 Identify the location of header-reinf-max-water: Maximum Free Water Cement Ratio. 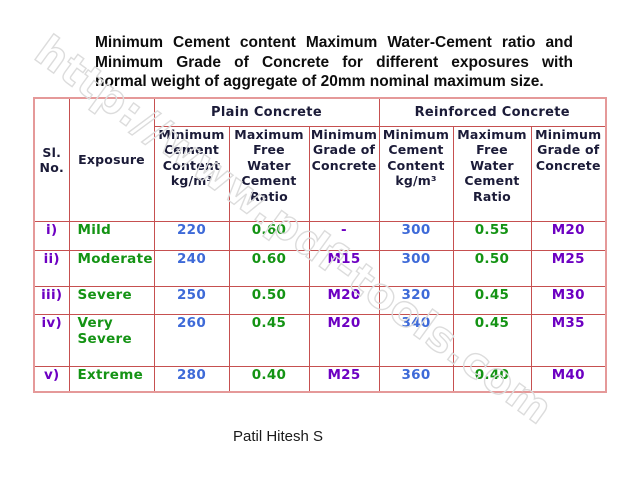
(492, 173).